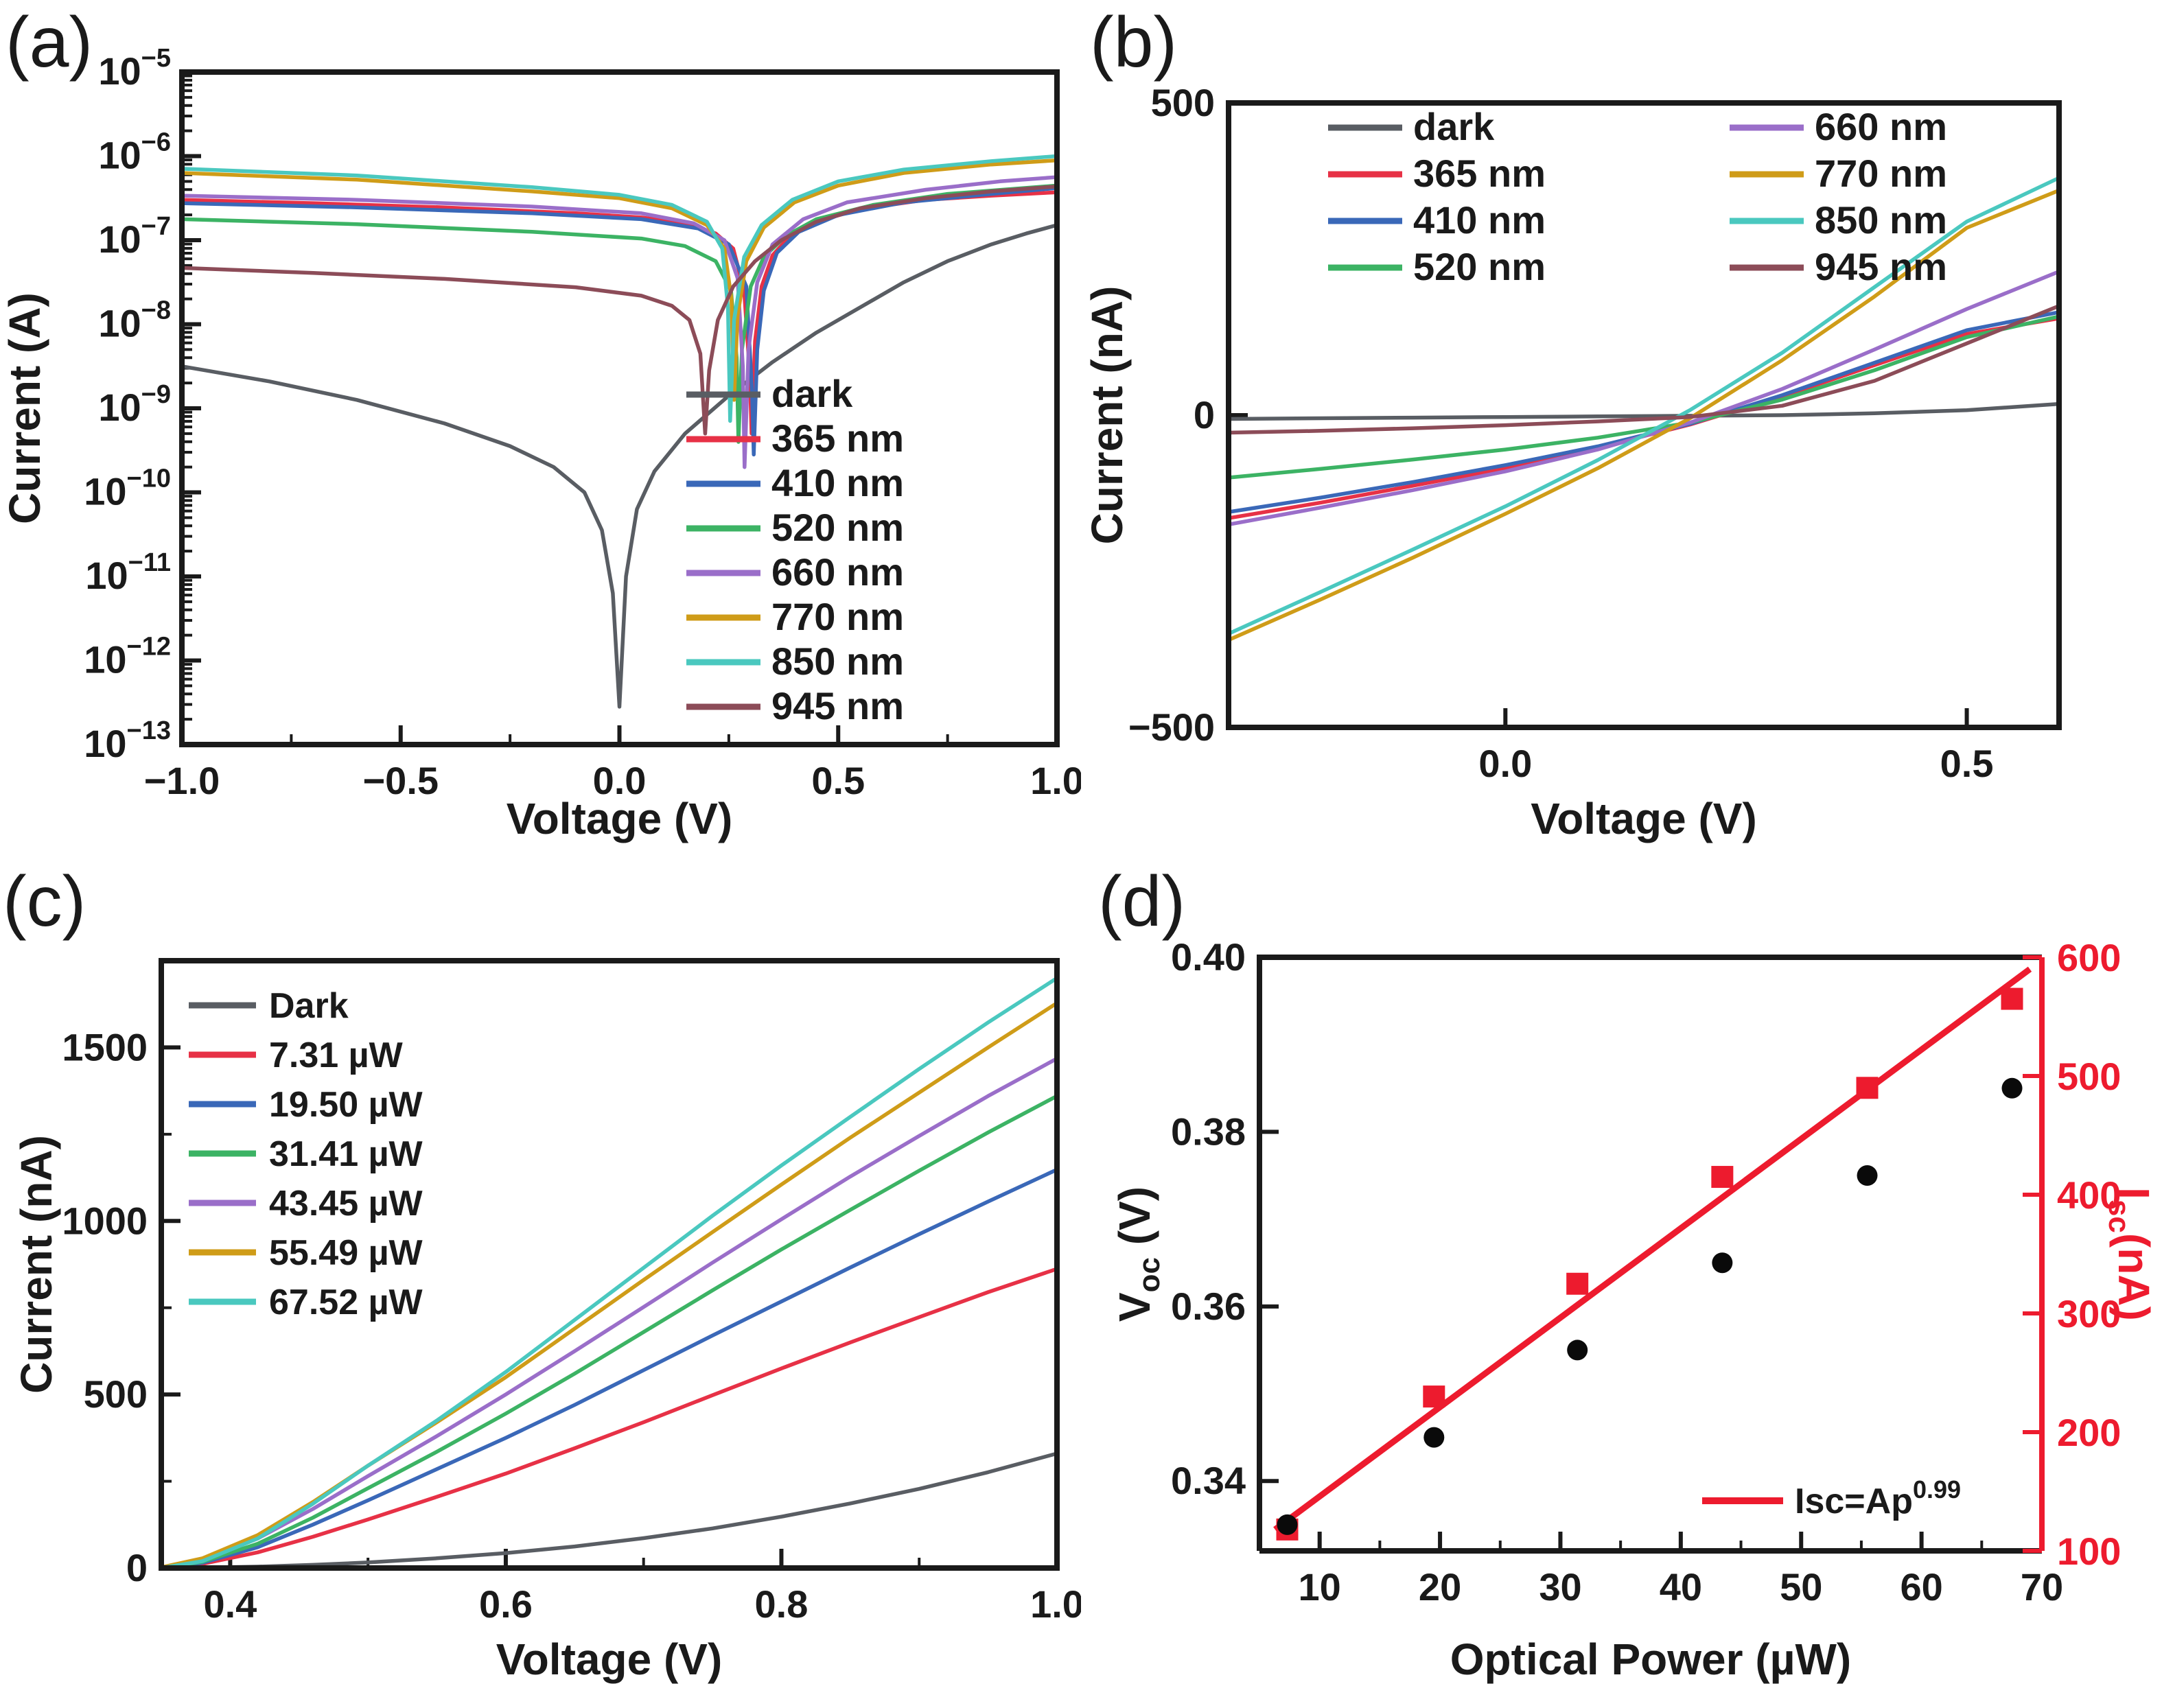  What do you see at coordinates (1440, 1586) in the screenshot?
I see `svg-text: 20` at bounding box center [1440, 1586].